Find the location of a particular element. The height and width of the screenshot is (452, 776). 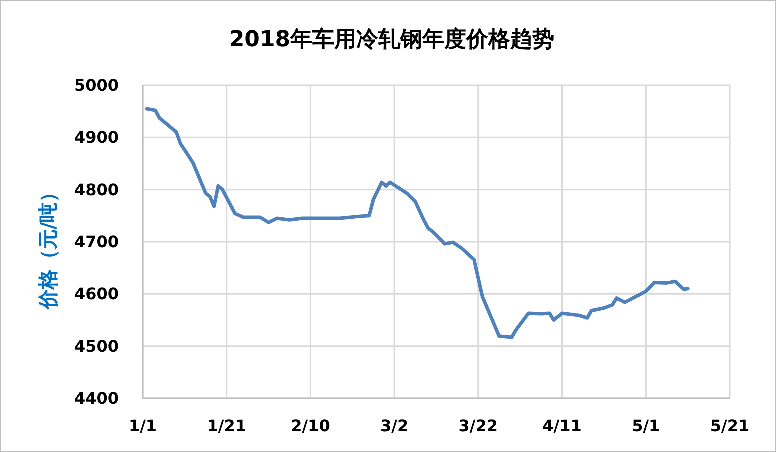

x-tick-label: 5/1 is located at coordinates (646, 426).